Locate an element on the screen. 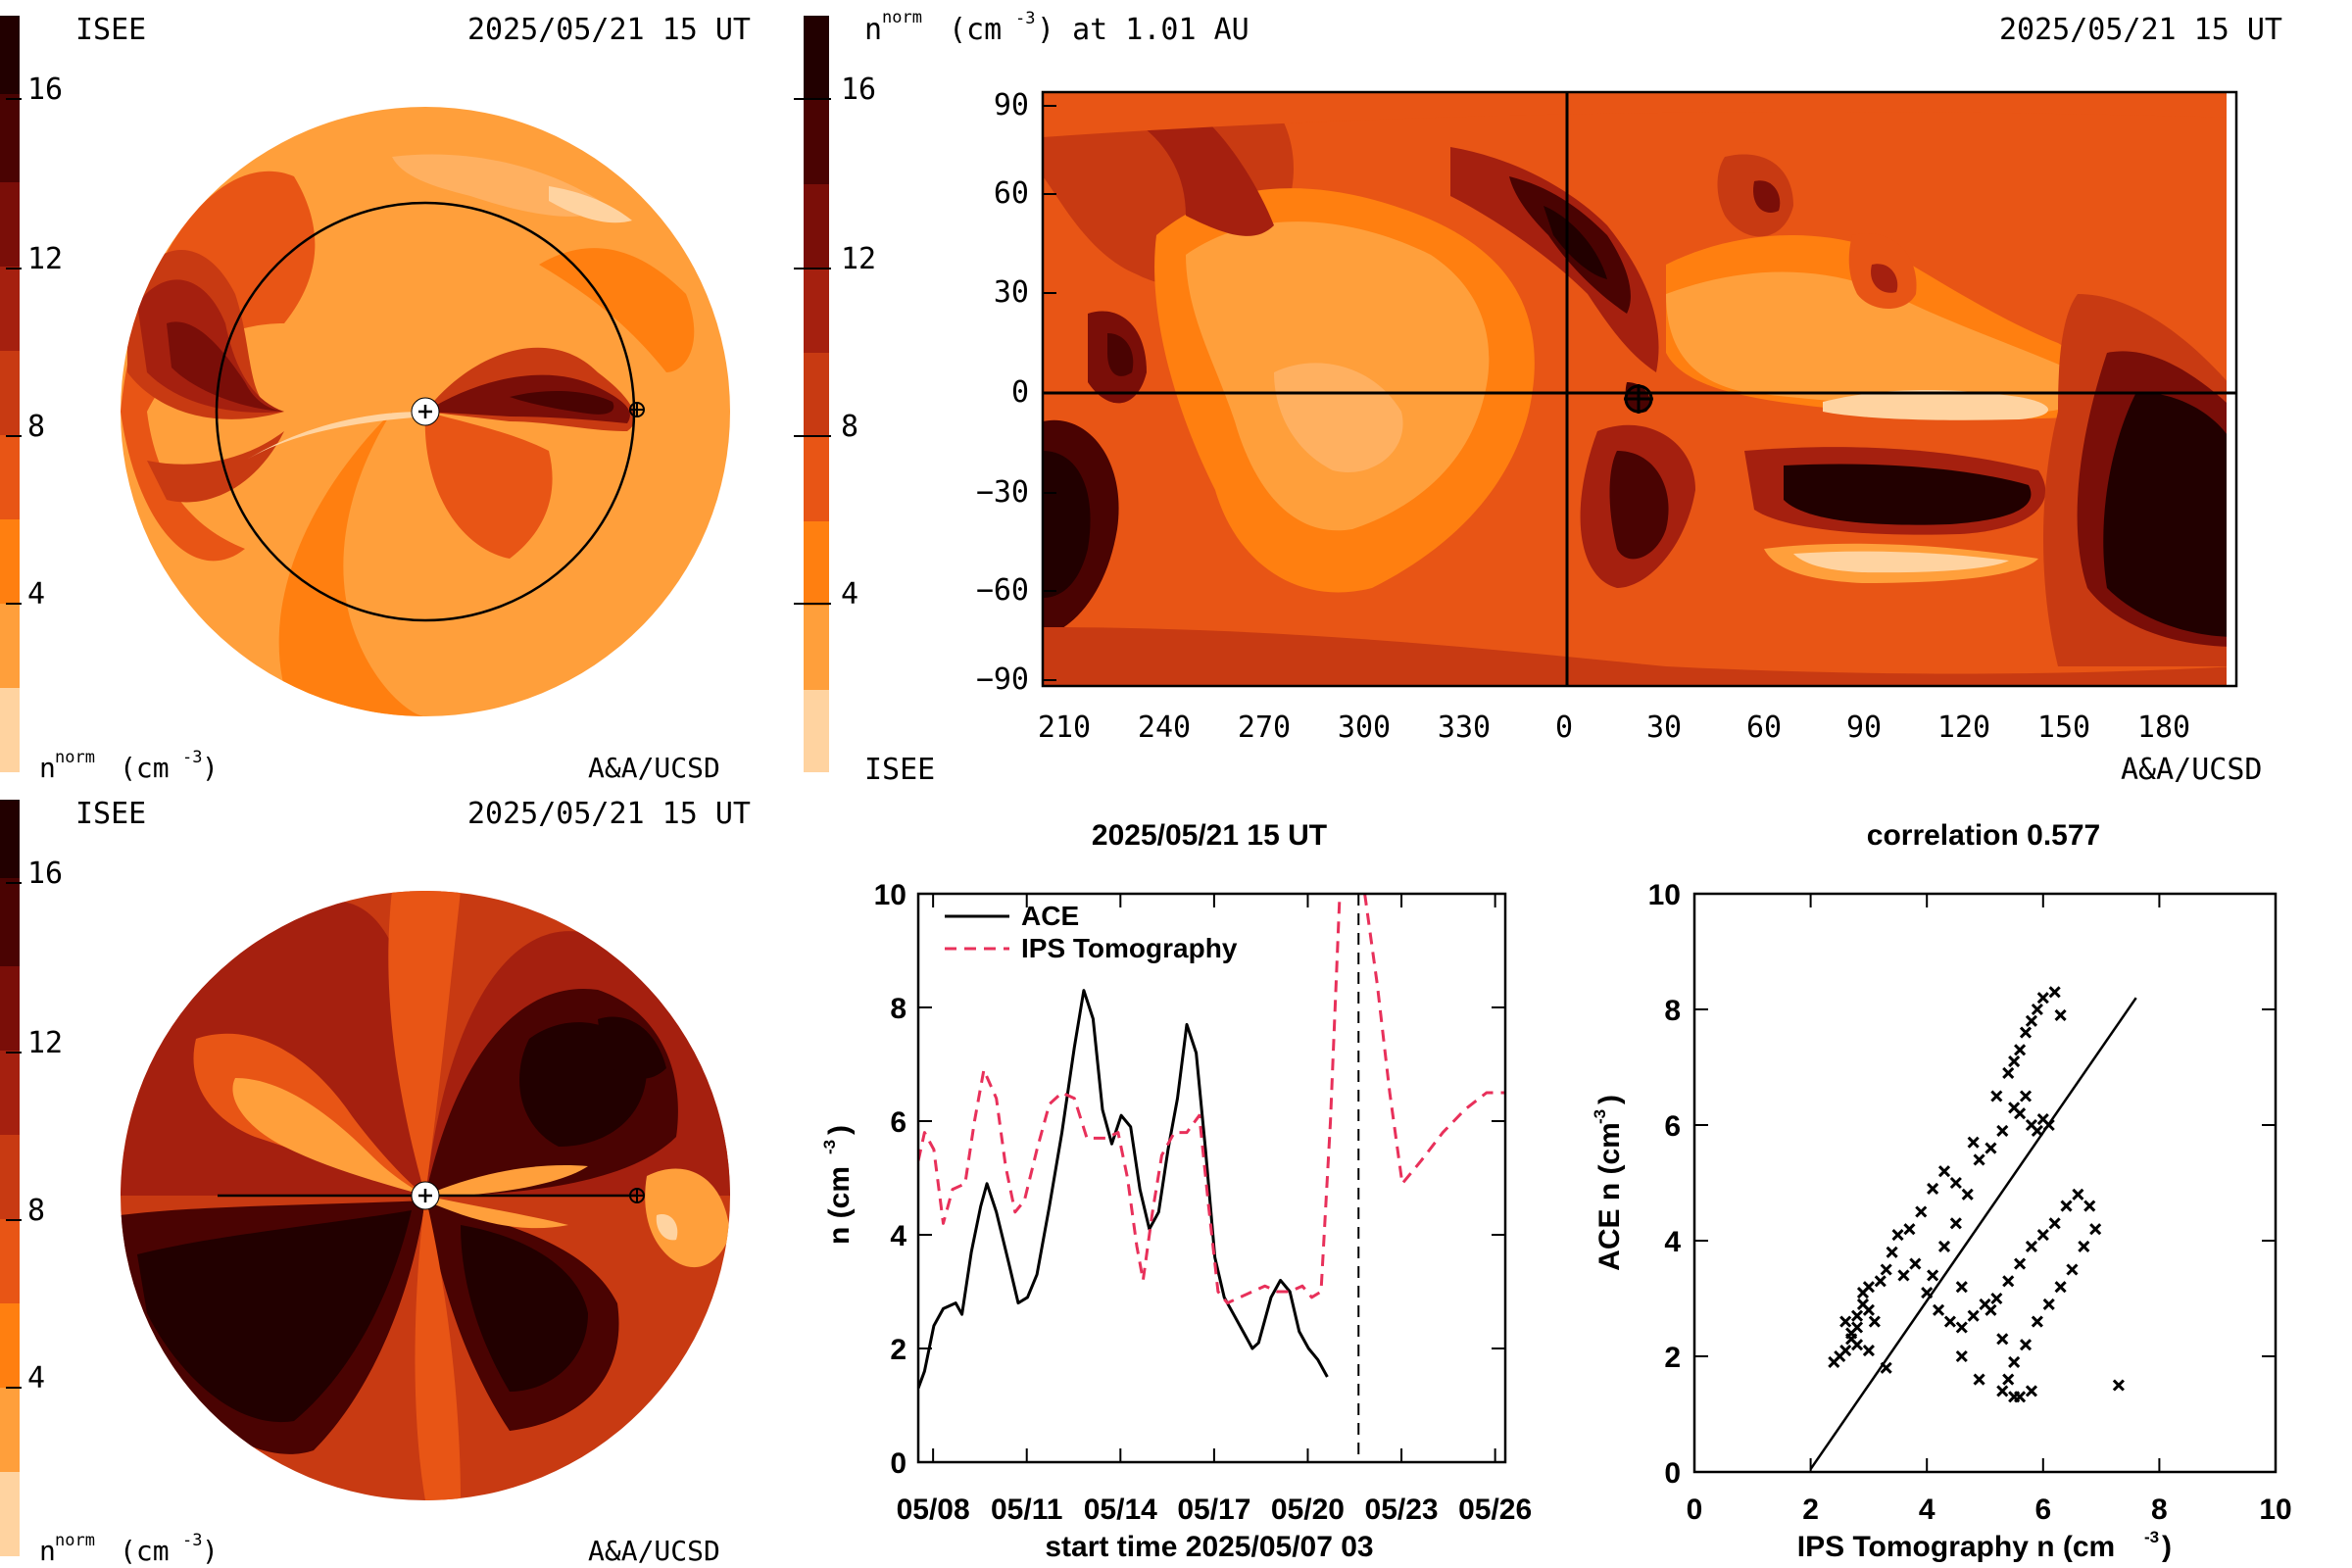  x-tick-label: 05/20 is located at coordinates (1308, 1510).